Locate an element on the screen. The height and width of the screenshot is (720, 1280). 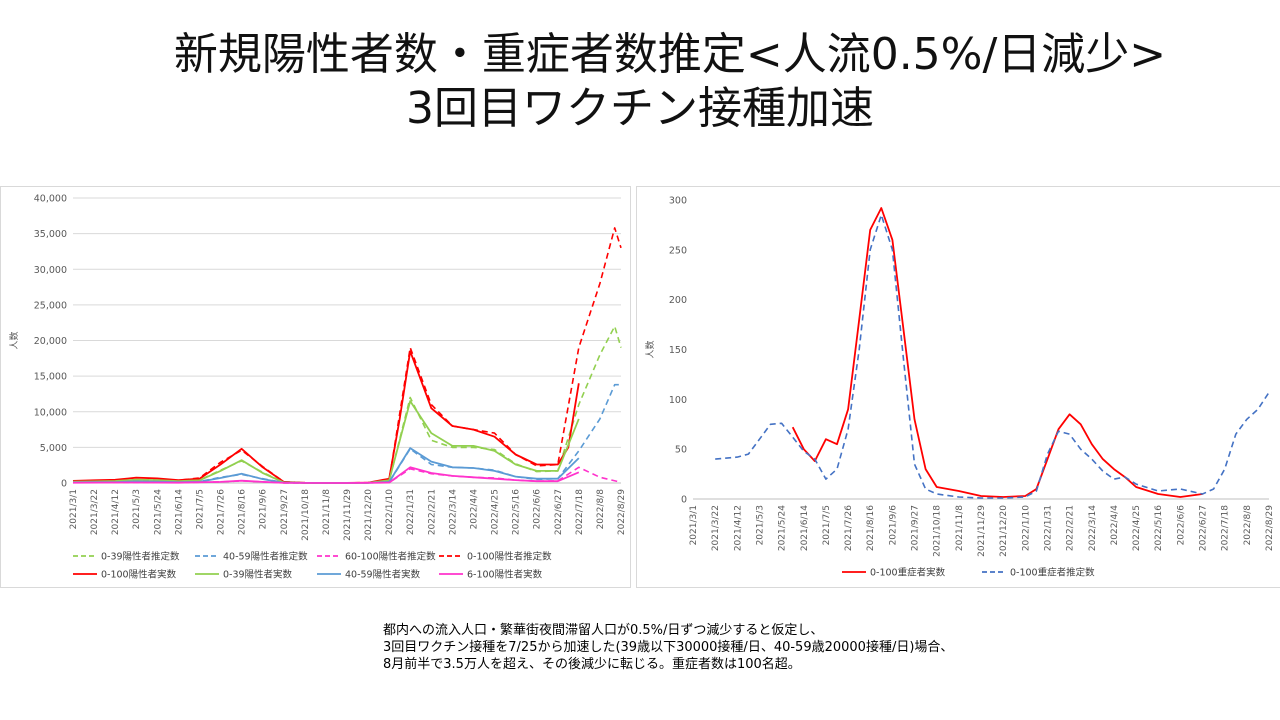
y-tick-label: 200 is located at coordinates (678, 300).